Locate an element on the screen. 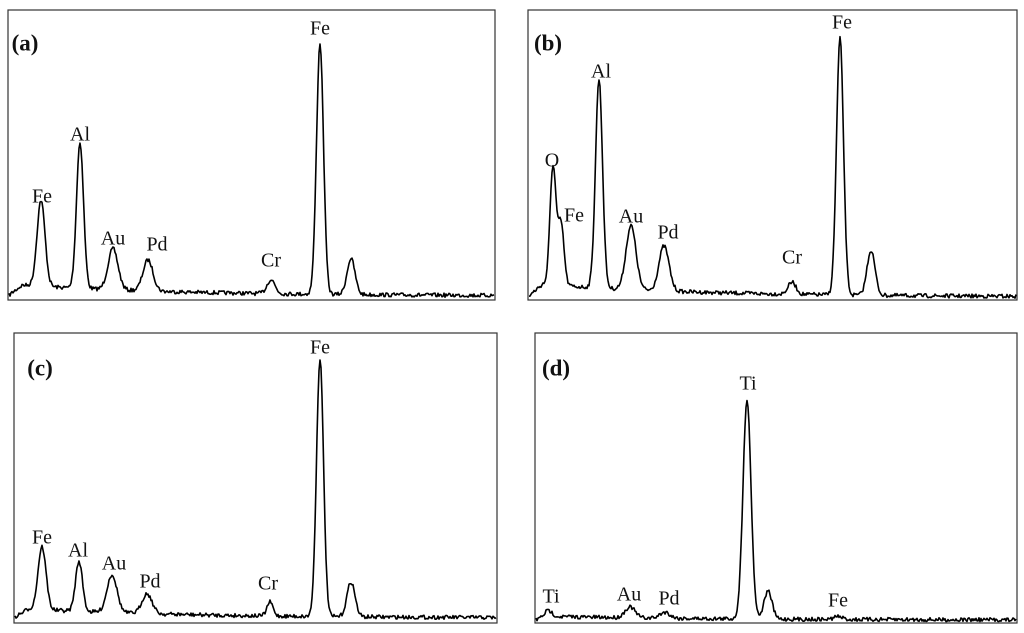 This screenshot has height=633, width=1024. peak-label: O is located at coordinates (552, 161).